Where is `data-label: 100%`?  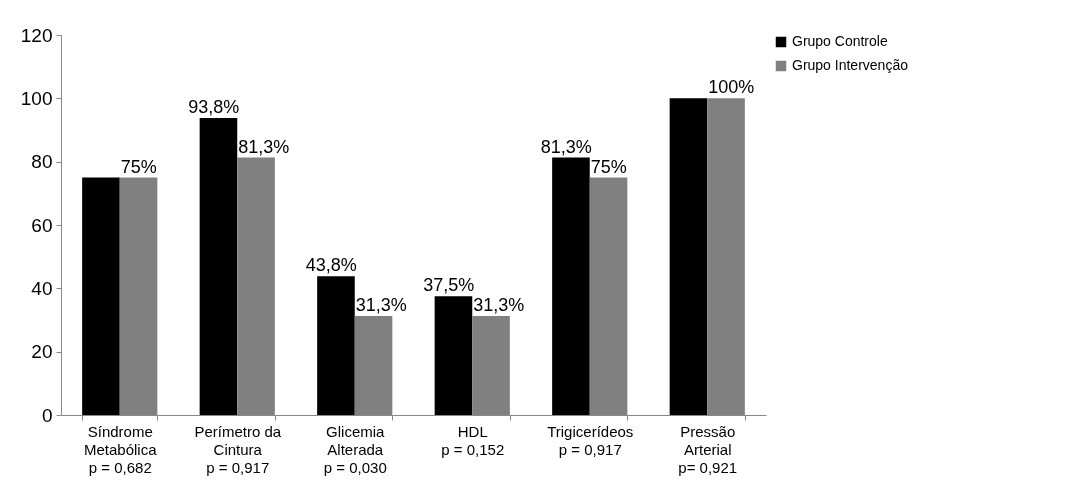 data-label: 100% is located at coordinates (731, 87).